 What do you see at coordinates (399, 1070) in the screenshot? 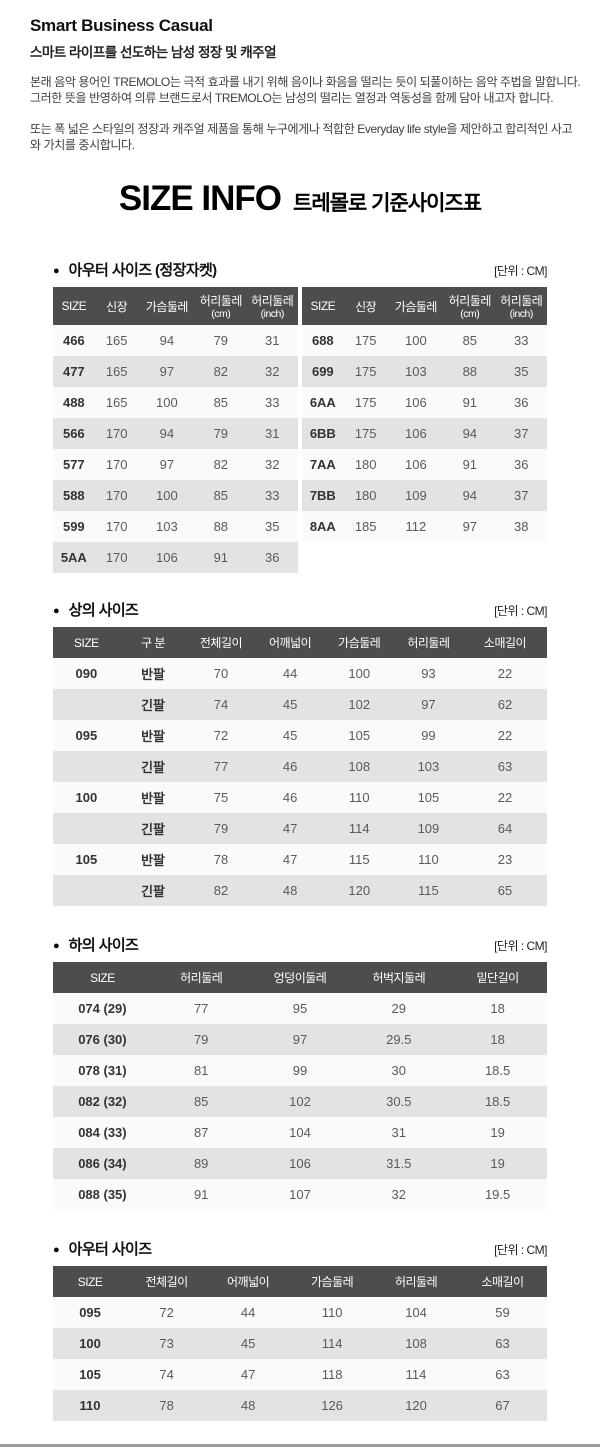
I see `value-cell: 30` at bounding box center [399, 1070].